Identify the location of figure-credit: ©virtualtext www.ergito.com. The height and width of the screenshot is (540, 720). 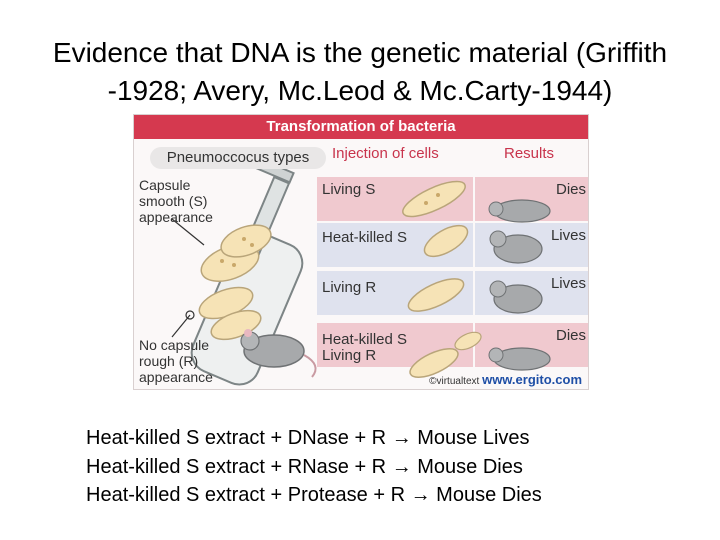
(505, 379).